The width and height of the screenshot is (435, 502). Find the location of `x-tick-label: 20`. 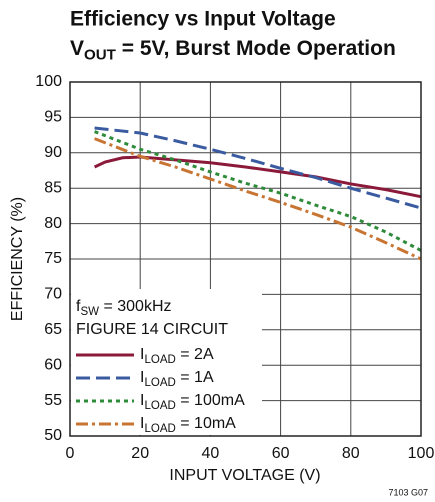

x-tick-label: 20 is located at coordinates (140, 453).